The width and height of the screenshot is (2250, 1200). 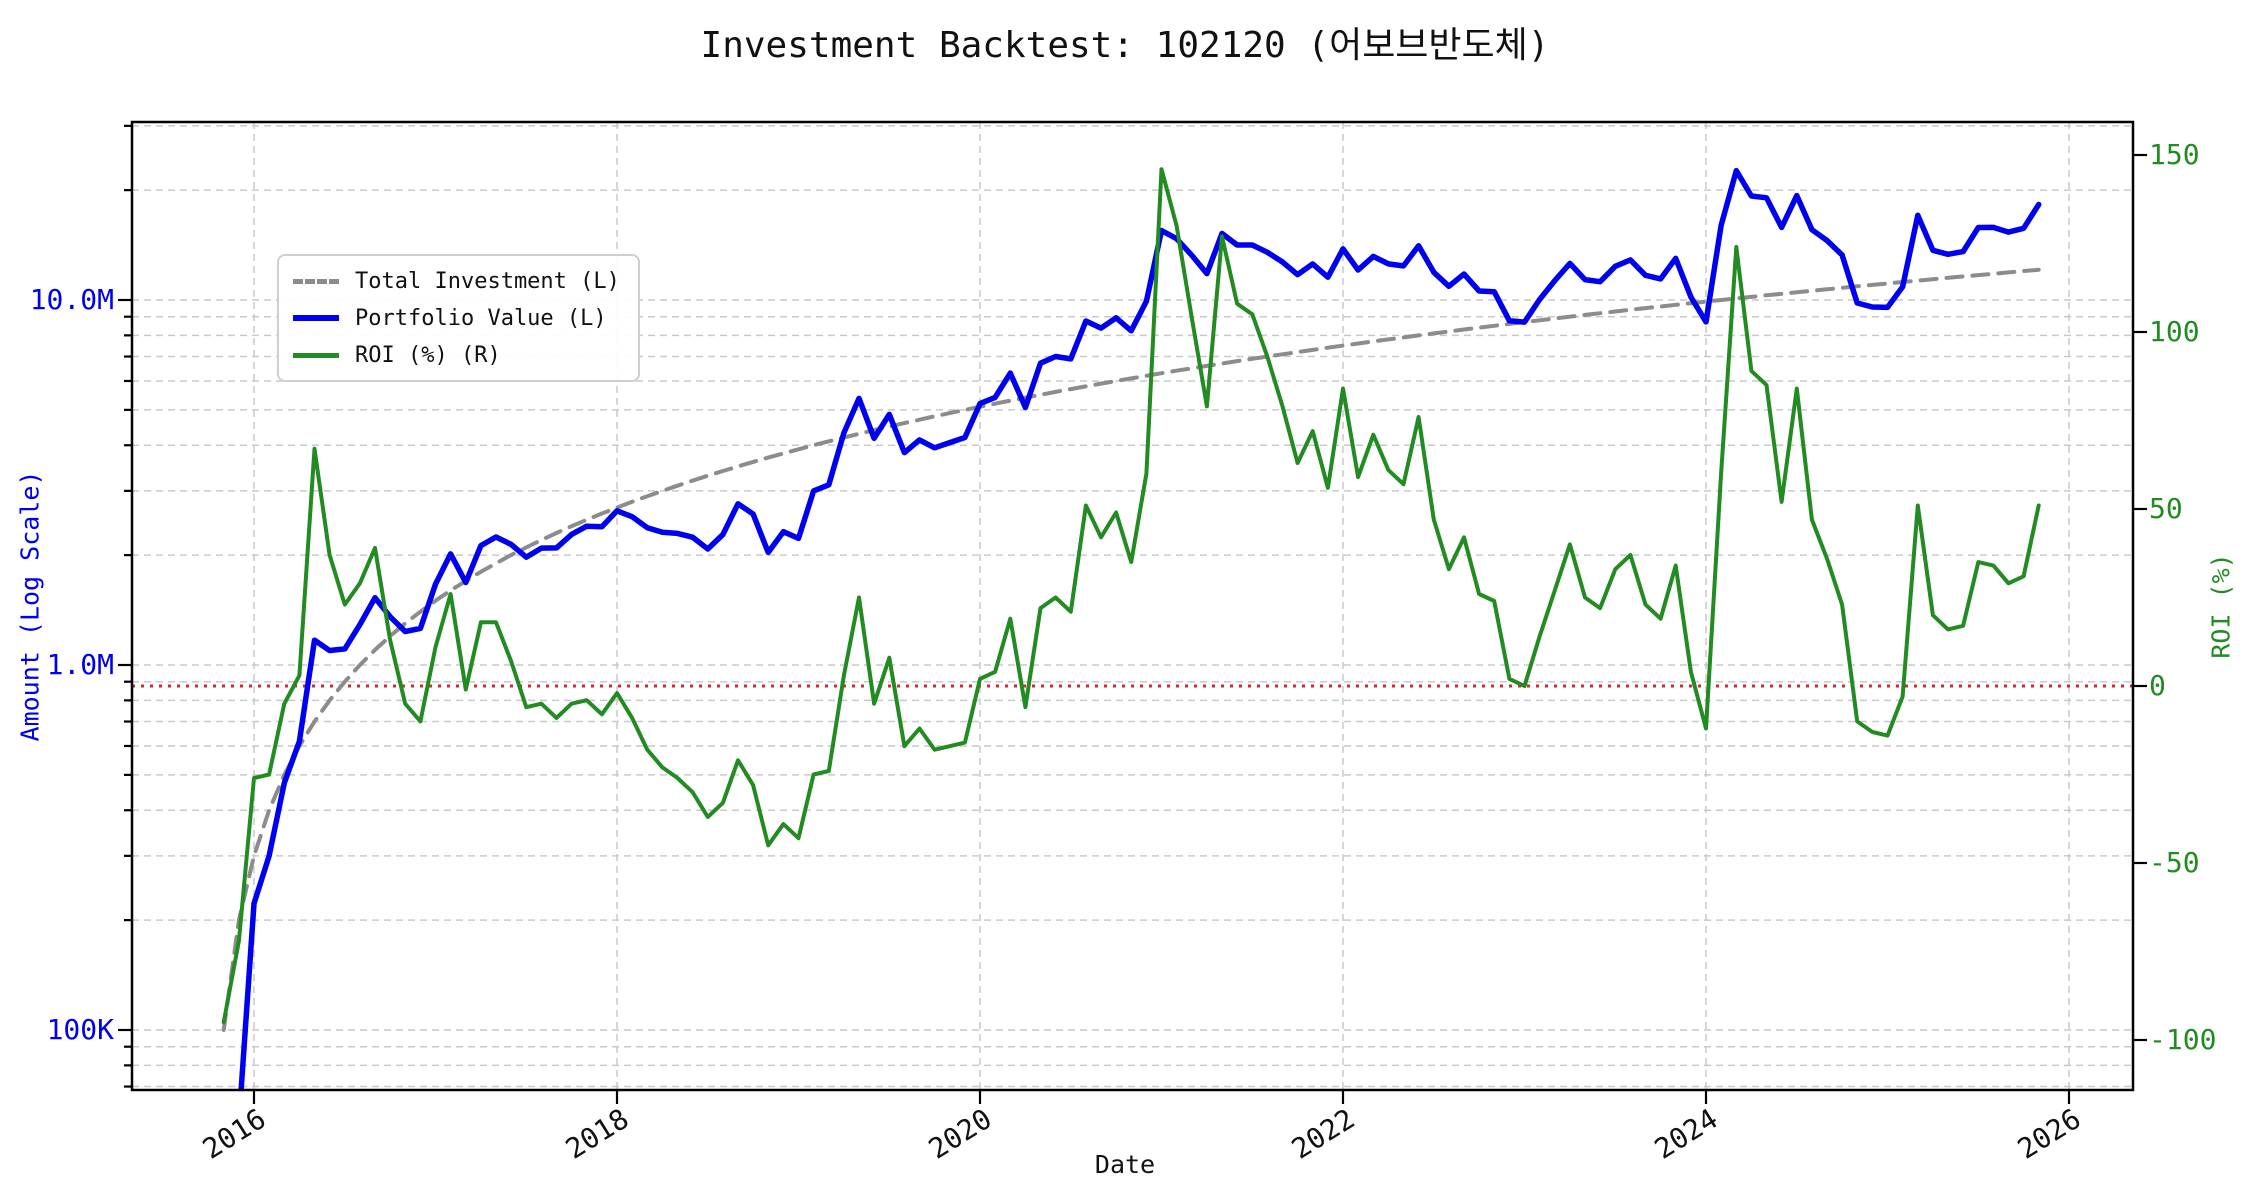 I want to click on left-axis-tick-100k: 100K, so click(x=80, y=1029).